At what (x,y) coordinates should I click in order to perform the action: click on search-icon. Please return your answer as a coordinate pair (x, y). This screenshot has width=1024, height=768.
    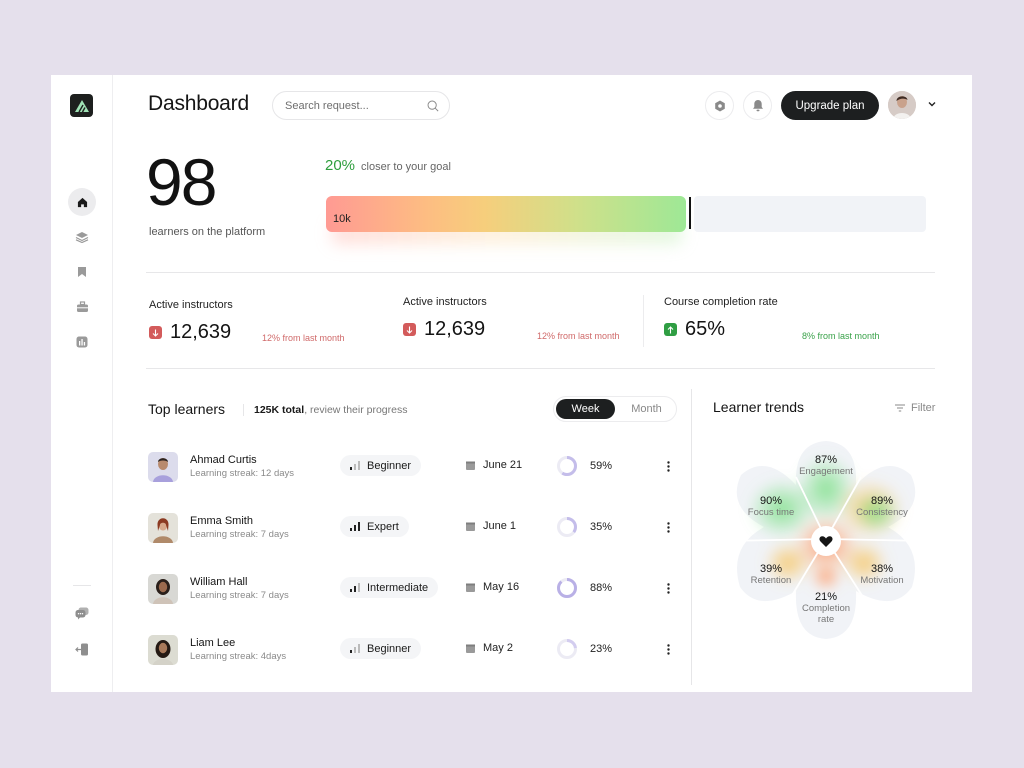
    Looking at the image, I should click on (433, 106).